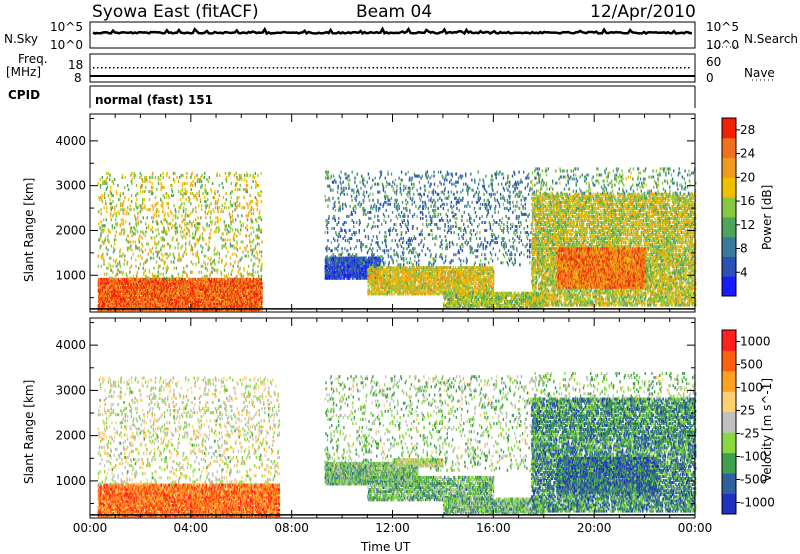 The width and height of the screenshot is (800, 554). I want to click on nsearch-label: N.Search, so click(771, 39).